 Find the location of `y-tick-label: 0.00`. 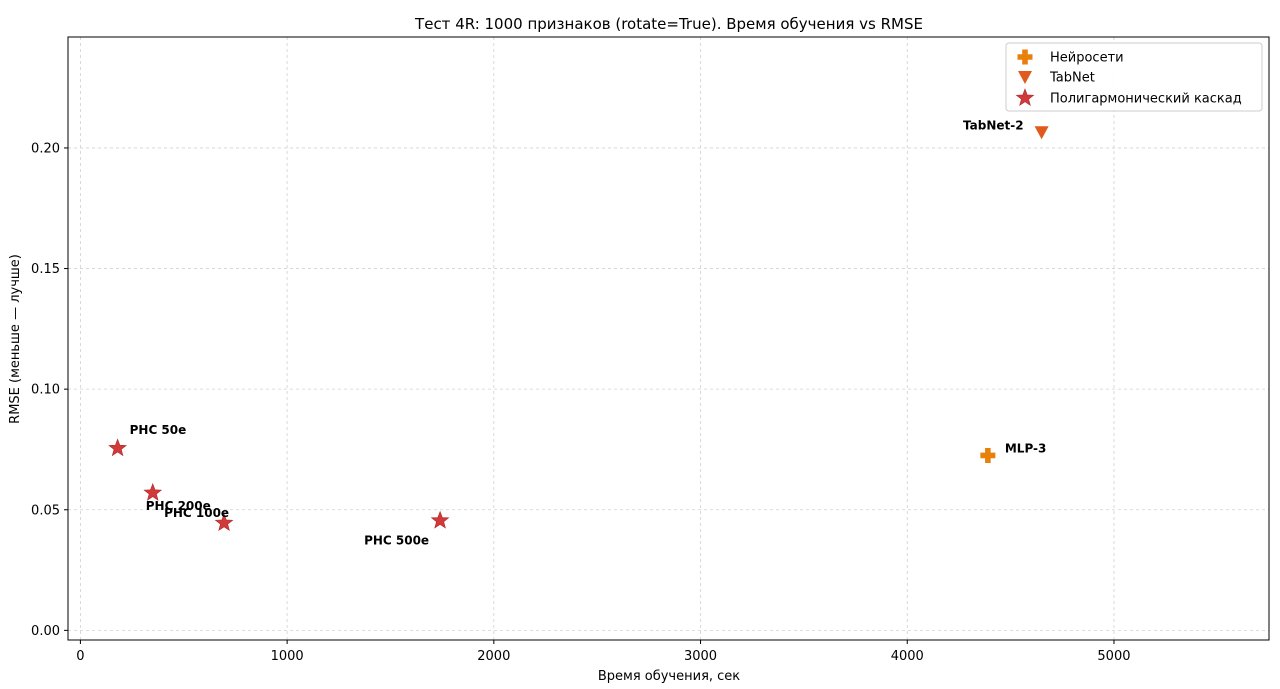

y-tick-label: 0.00 is located at coordinates (45, 631).